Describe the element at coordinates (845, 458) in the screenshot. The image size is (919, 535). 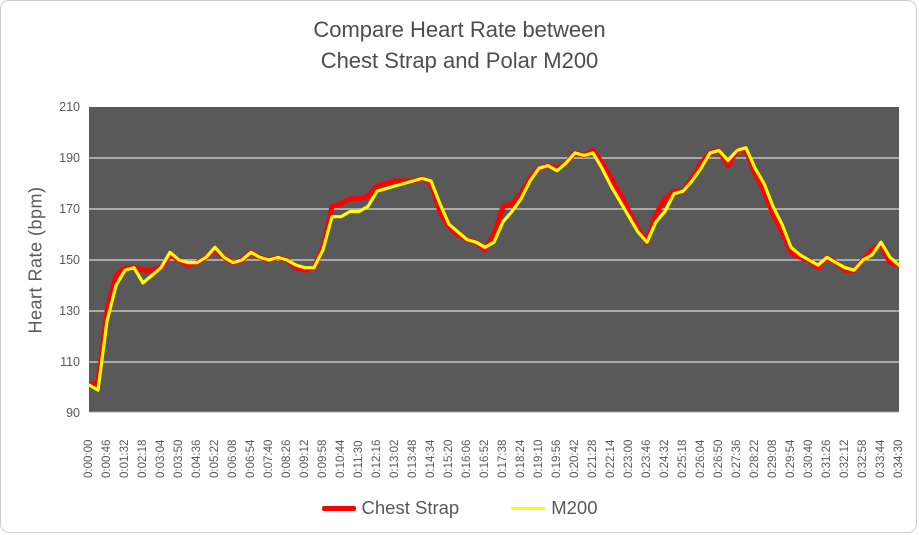
I see `x-tick-label-42: 0:32:12` at that location.